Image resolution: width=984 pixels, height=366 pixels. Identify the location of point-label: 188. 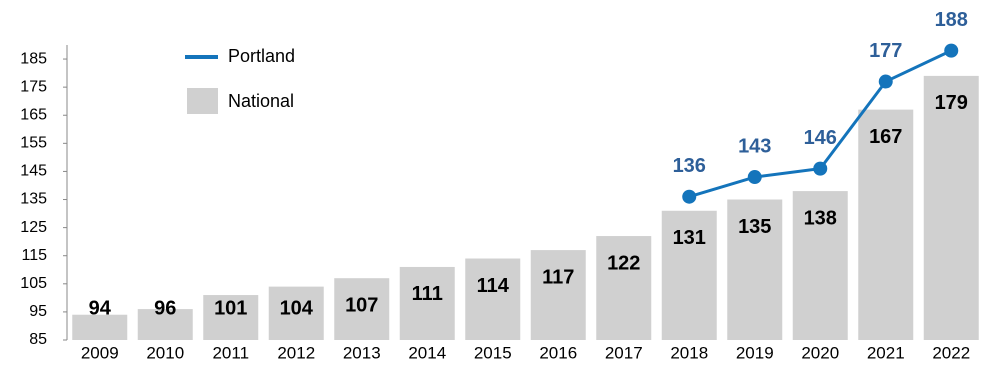
(951, 20).